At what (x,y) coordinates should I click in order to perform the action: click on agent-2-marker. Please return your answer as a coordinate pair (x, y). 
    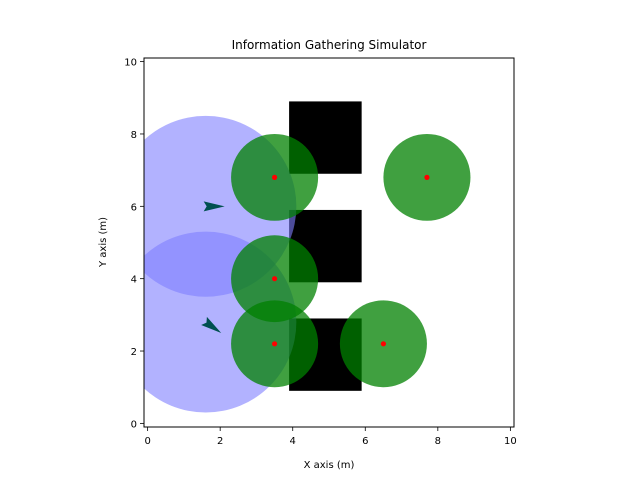
    Looking at the image, I should click on (211, 324).